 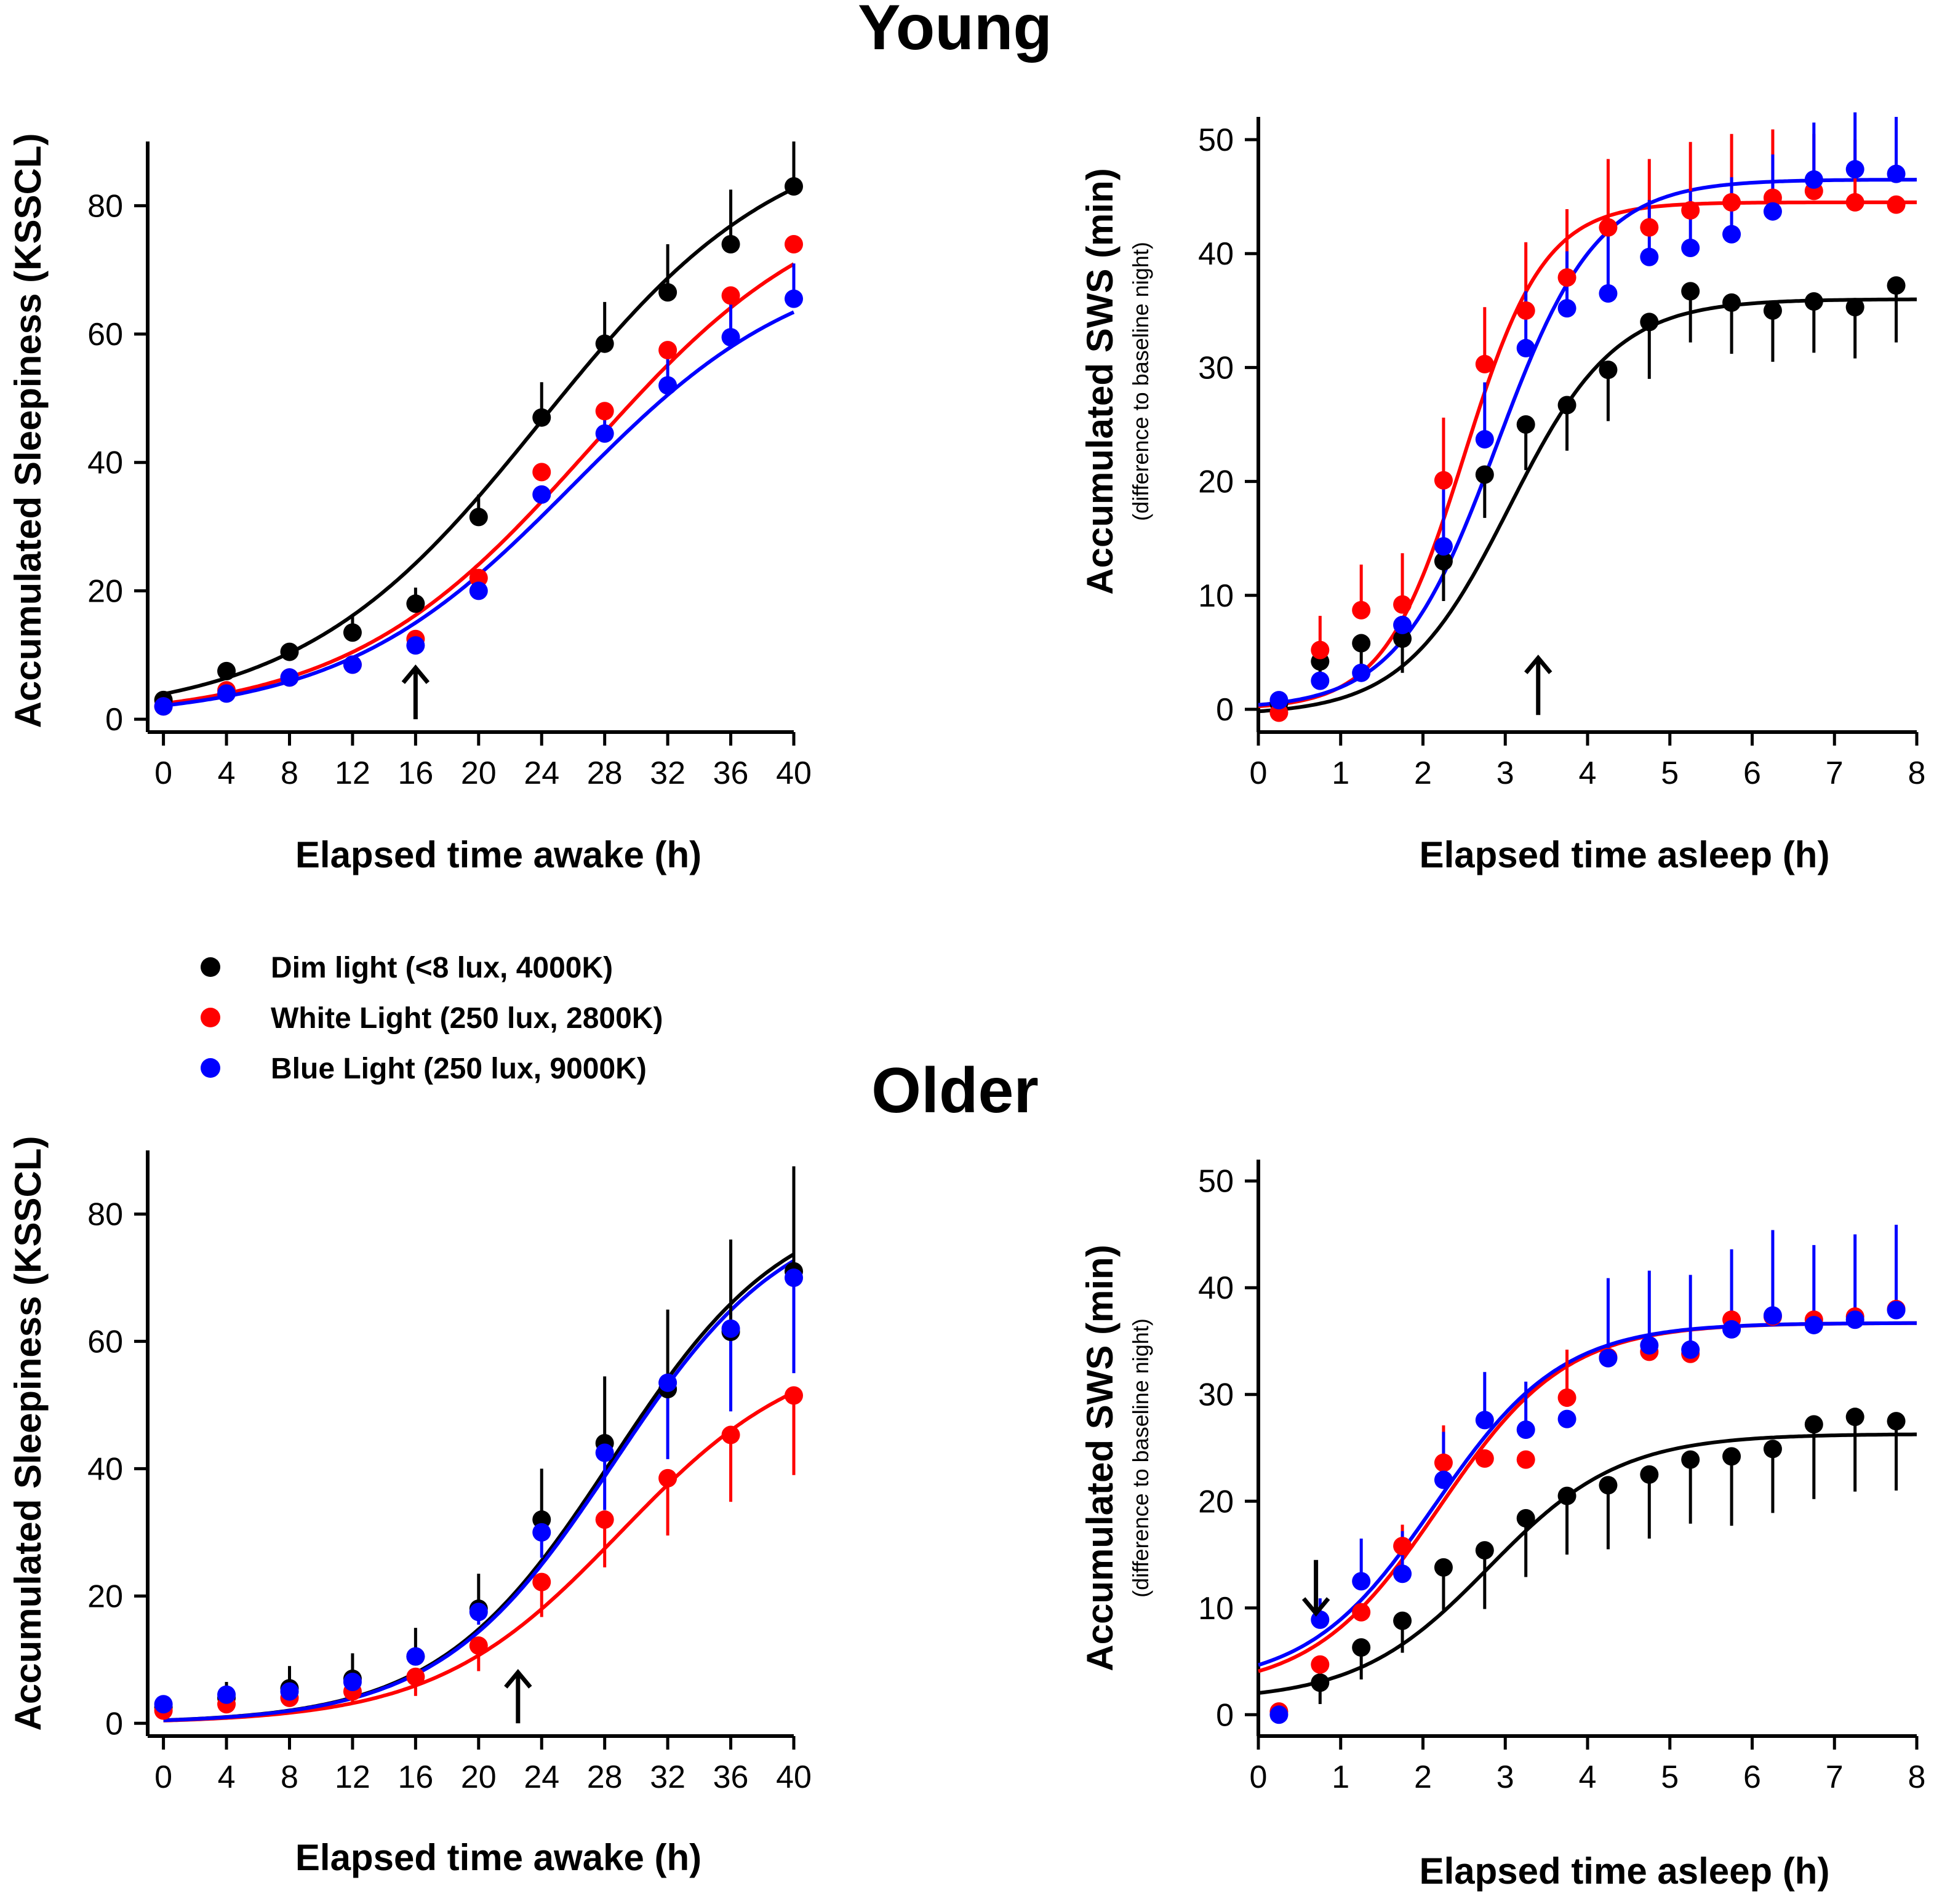 What do you see at coordinates (794, 1777) in the screenshot?
I see `x-tick-label: 40` at bounding box center [794, 1777].